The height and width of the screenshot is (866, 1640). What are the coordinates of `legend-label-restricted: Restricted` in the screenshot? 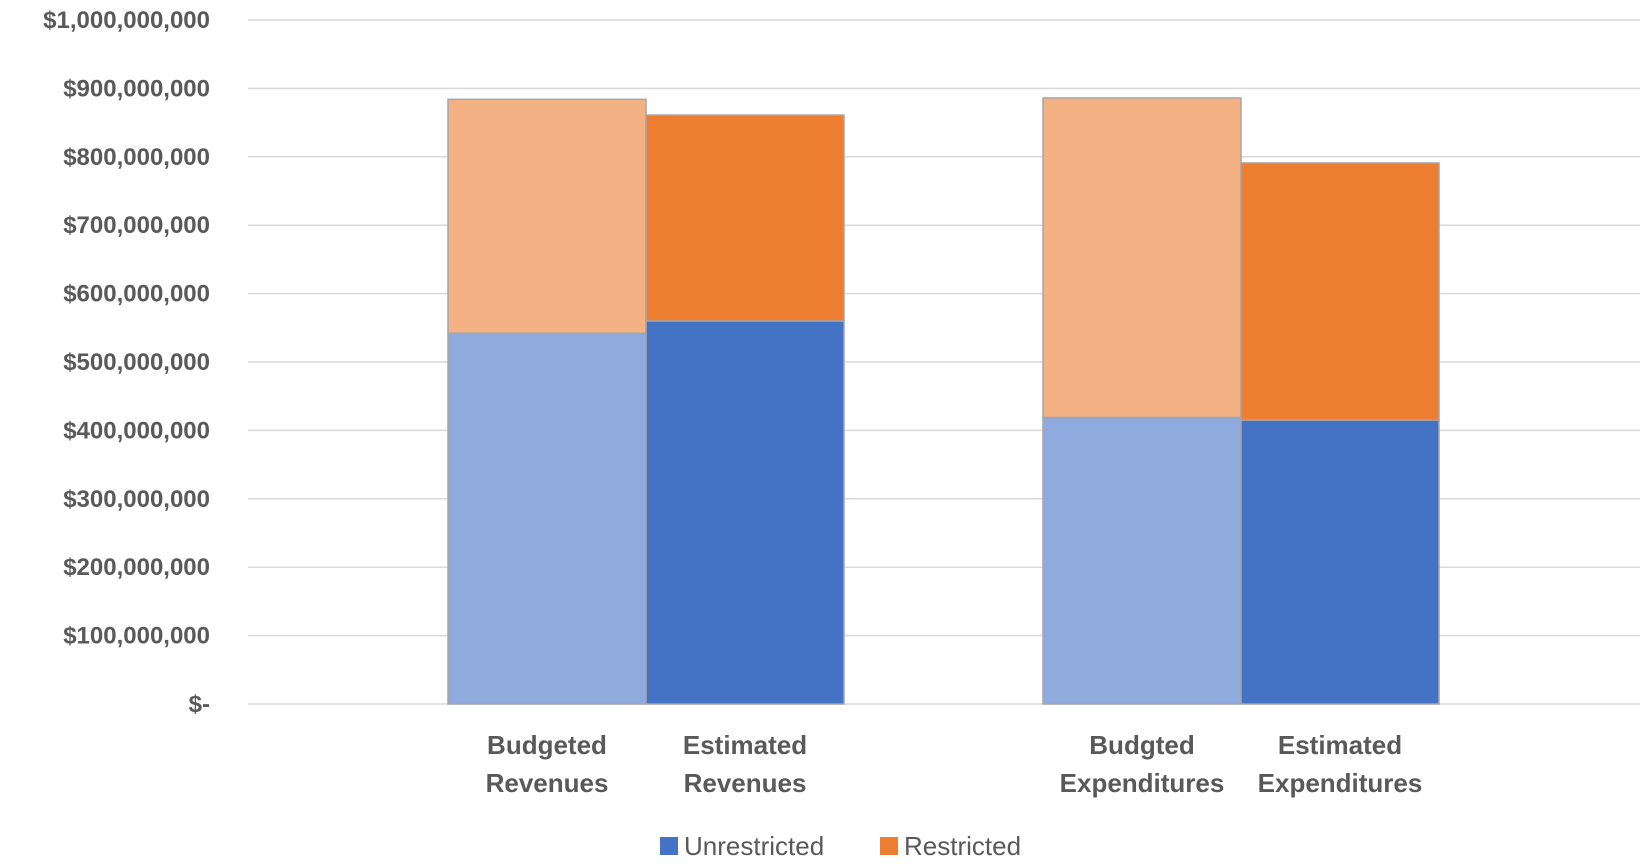 It's located at (962, 846).